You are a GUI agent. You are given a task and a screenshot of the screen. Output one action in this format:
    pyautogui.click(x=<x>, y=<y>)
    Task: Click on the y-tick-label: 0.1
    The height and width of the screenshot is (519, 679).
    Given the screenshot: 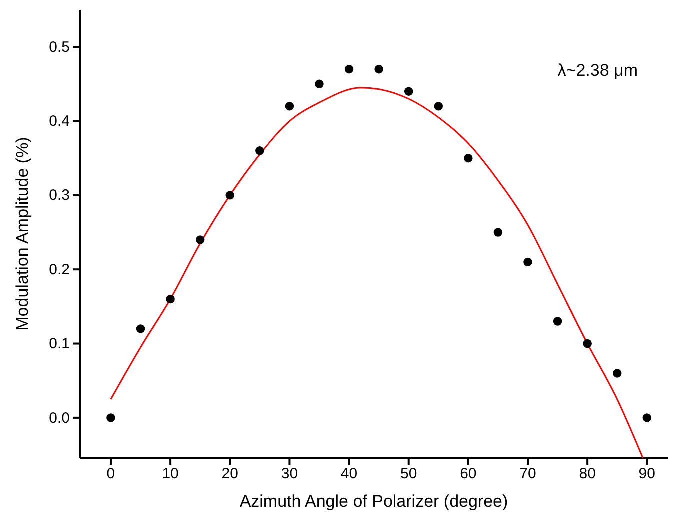 What is the action you would take?
    pyautogui.click(x=59, y=344)
    